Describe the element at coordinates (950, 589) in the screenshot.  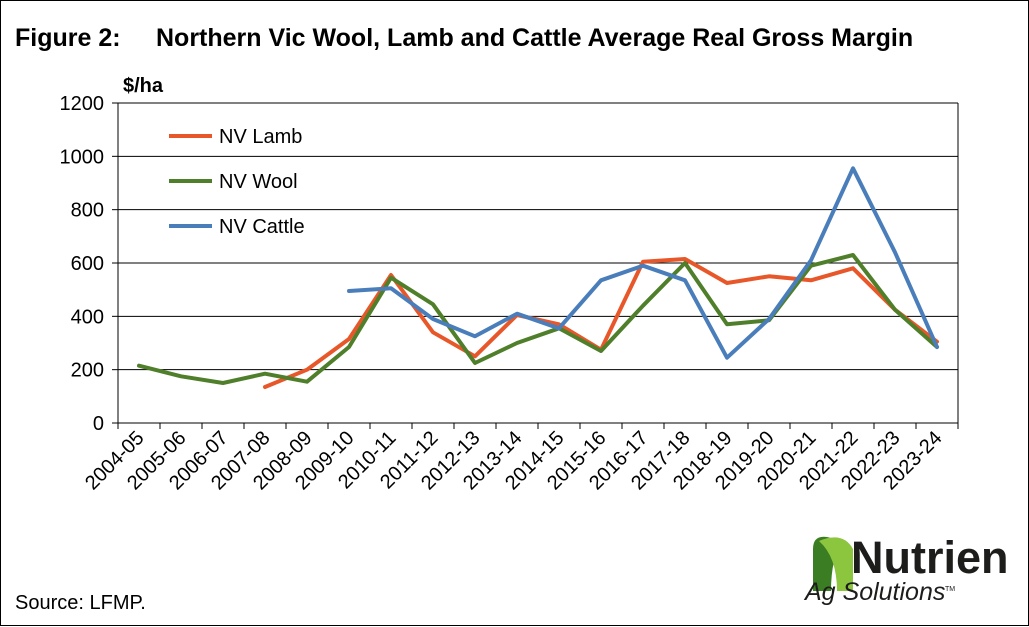
I see `brand-trademark: TM` at that location.